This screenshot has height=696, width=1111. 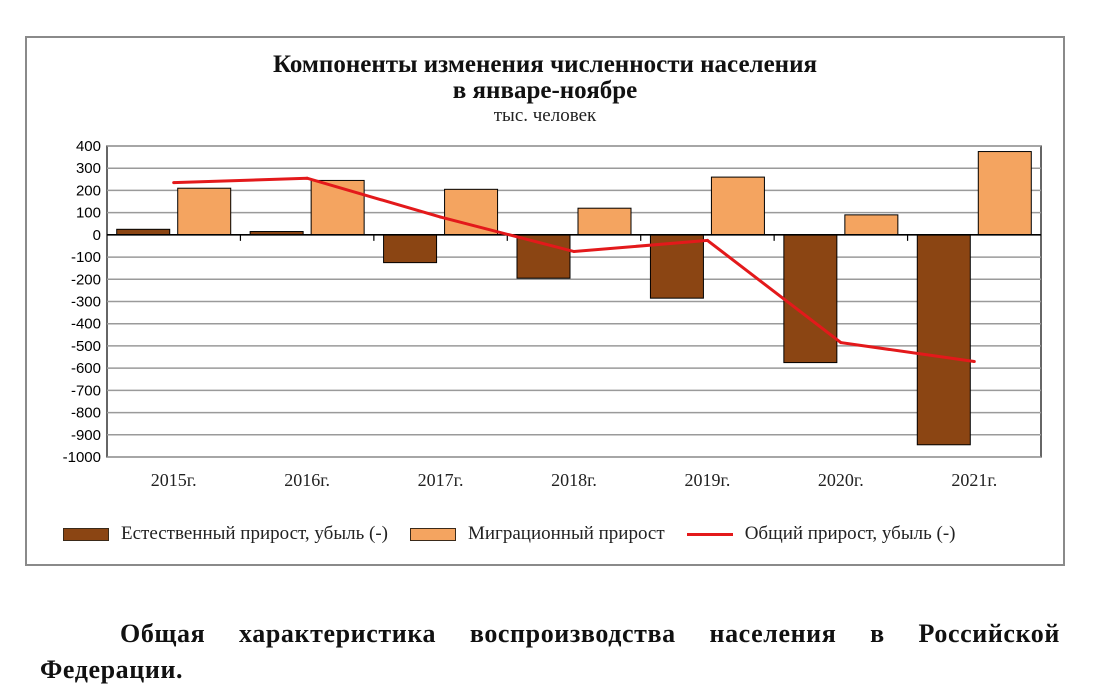 I want to click on legend-item-total: Общий прирост, убыль (-), so click(x=821, y=534).